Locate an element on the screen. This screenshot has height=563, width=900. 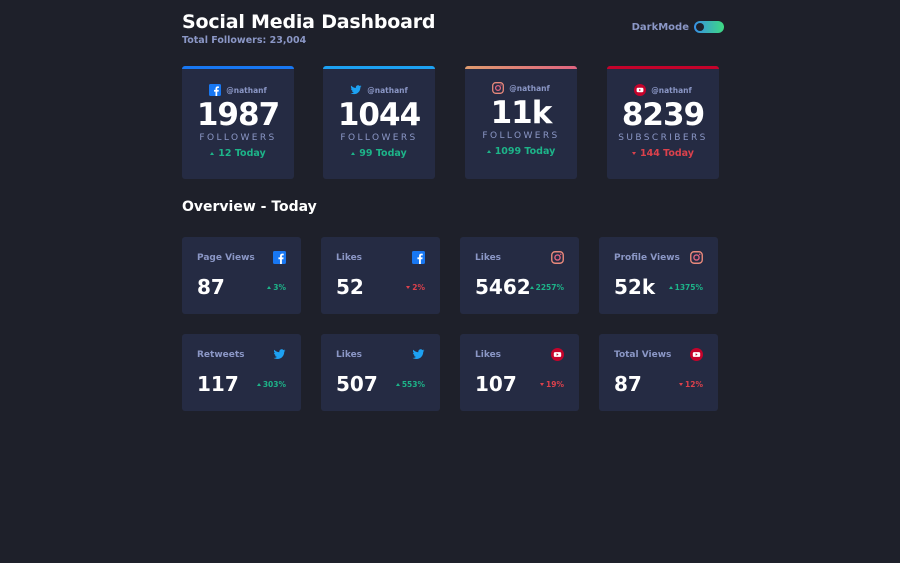
page-title: Social Media Dashboard is located at coordinates (309, 22).